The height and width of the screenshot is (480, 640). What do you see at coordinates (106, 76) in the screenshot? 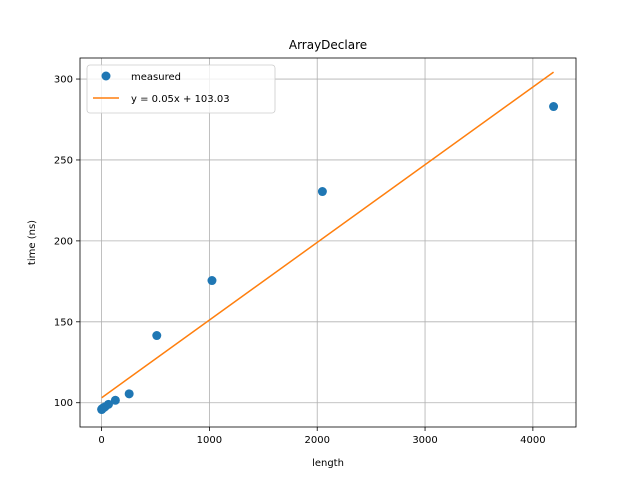
I see `legend-marker-measured` at bounding box center [106, 76].